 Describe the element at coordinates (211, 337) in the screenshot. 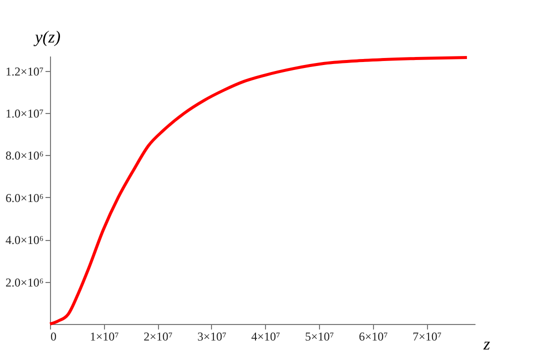

I see `x-tick-label: 3×10⁷` at that location.